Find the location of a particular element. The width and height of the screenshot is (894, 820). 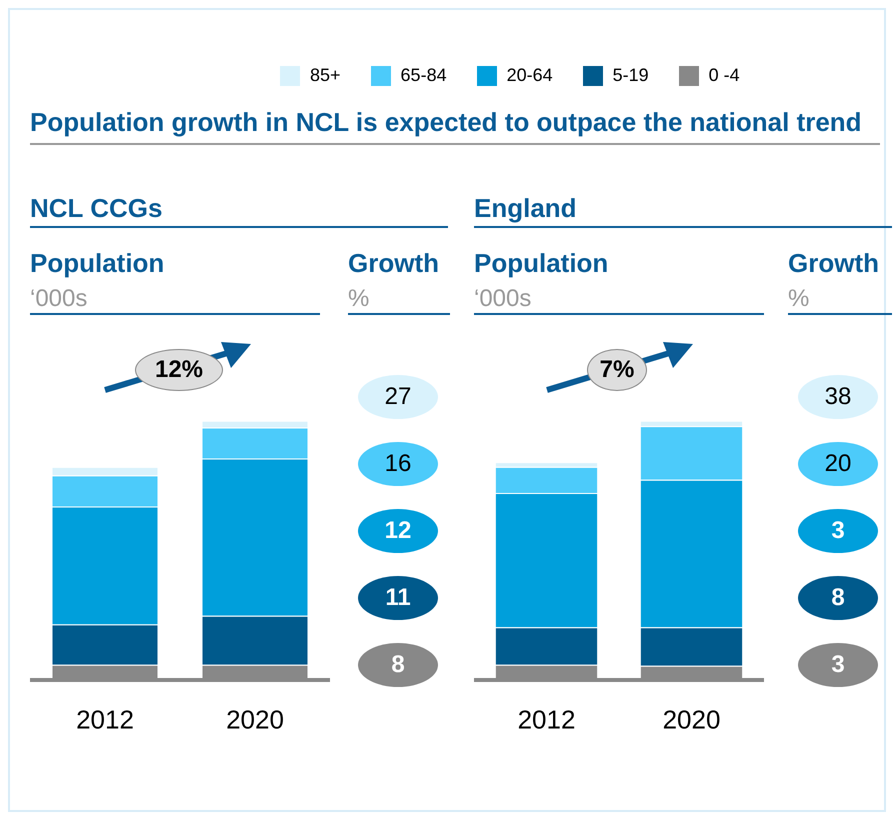

data-label: 12 is located at coordinates (398, 531).